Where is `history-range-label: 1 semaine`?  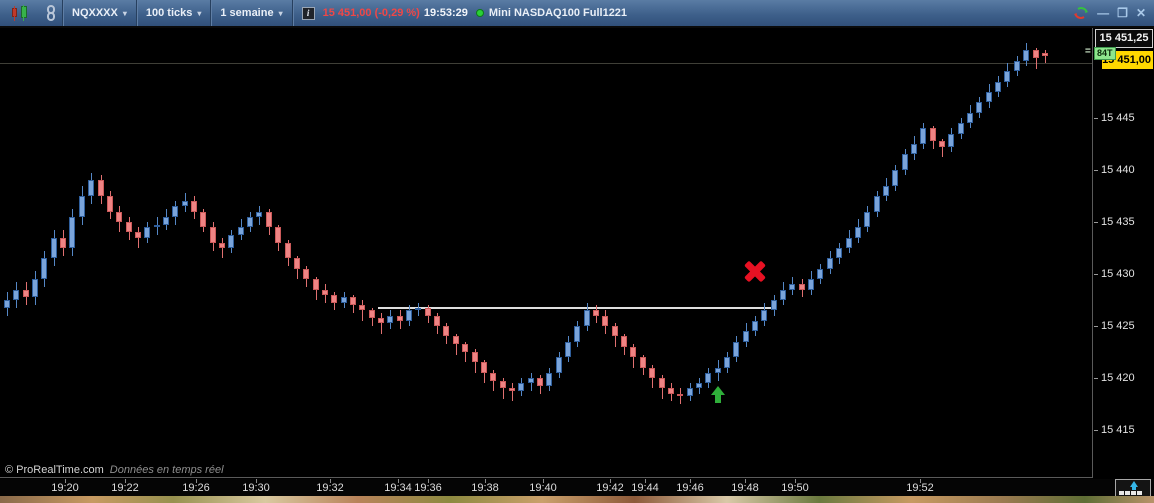
history-range-label: 1 semaine is located at coordinates (247, 13).